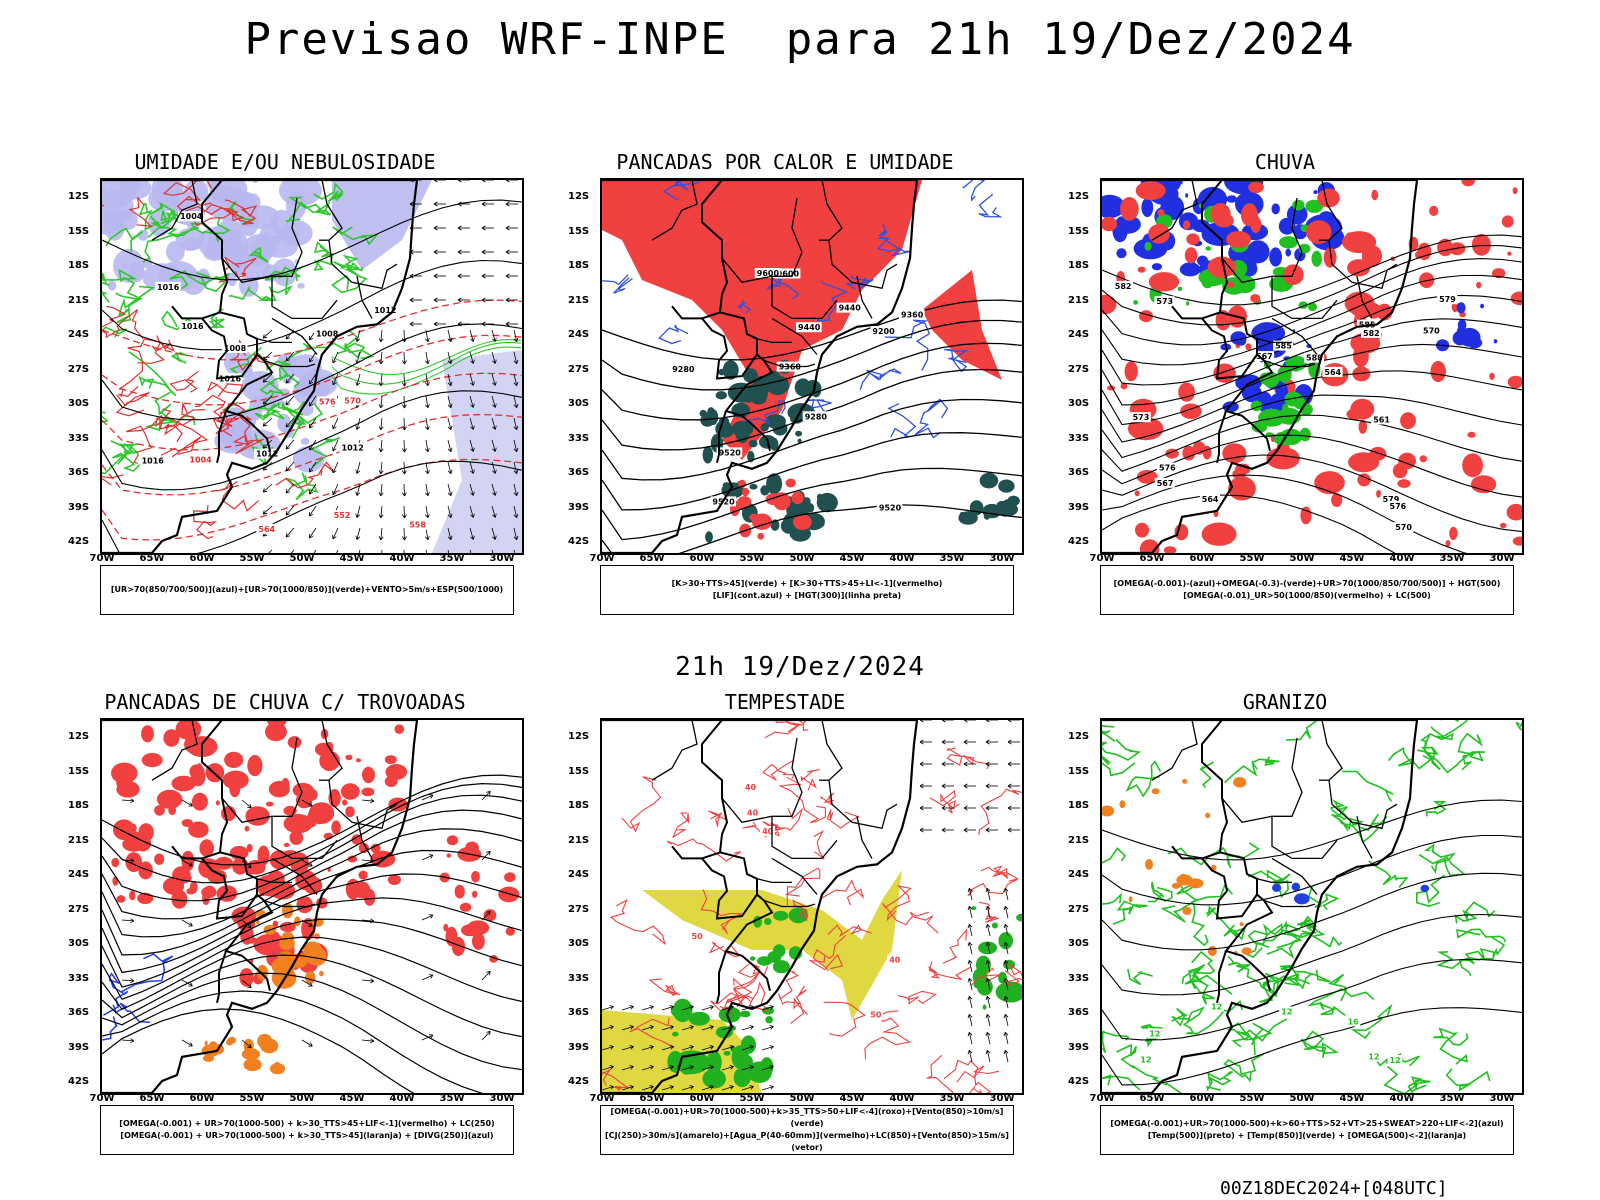 The width and height of the screenshot is (1600, 1200). What do you see at coordinates (1079, 805) in the screenshot?
I see `lat-tick-label: 18S` at bounding box center [1079, 805].